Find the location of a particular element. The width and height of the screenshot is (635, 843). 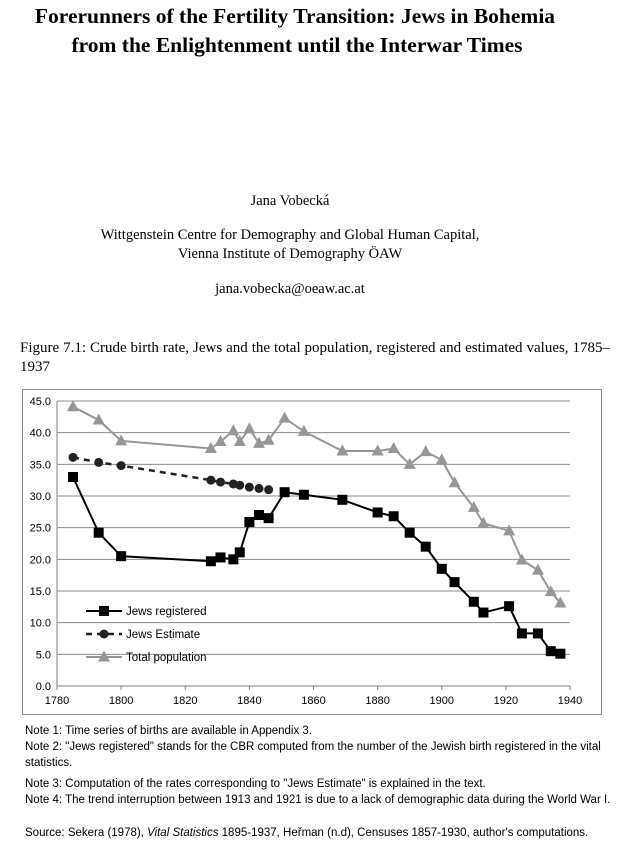

x-tick-label: 1860 is located at coordinates (313, 701).